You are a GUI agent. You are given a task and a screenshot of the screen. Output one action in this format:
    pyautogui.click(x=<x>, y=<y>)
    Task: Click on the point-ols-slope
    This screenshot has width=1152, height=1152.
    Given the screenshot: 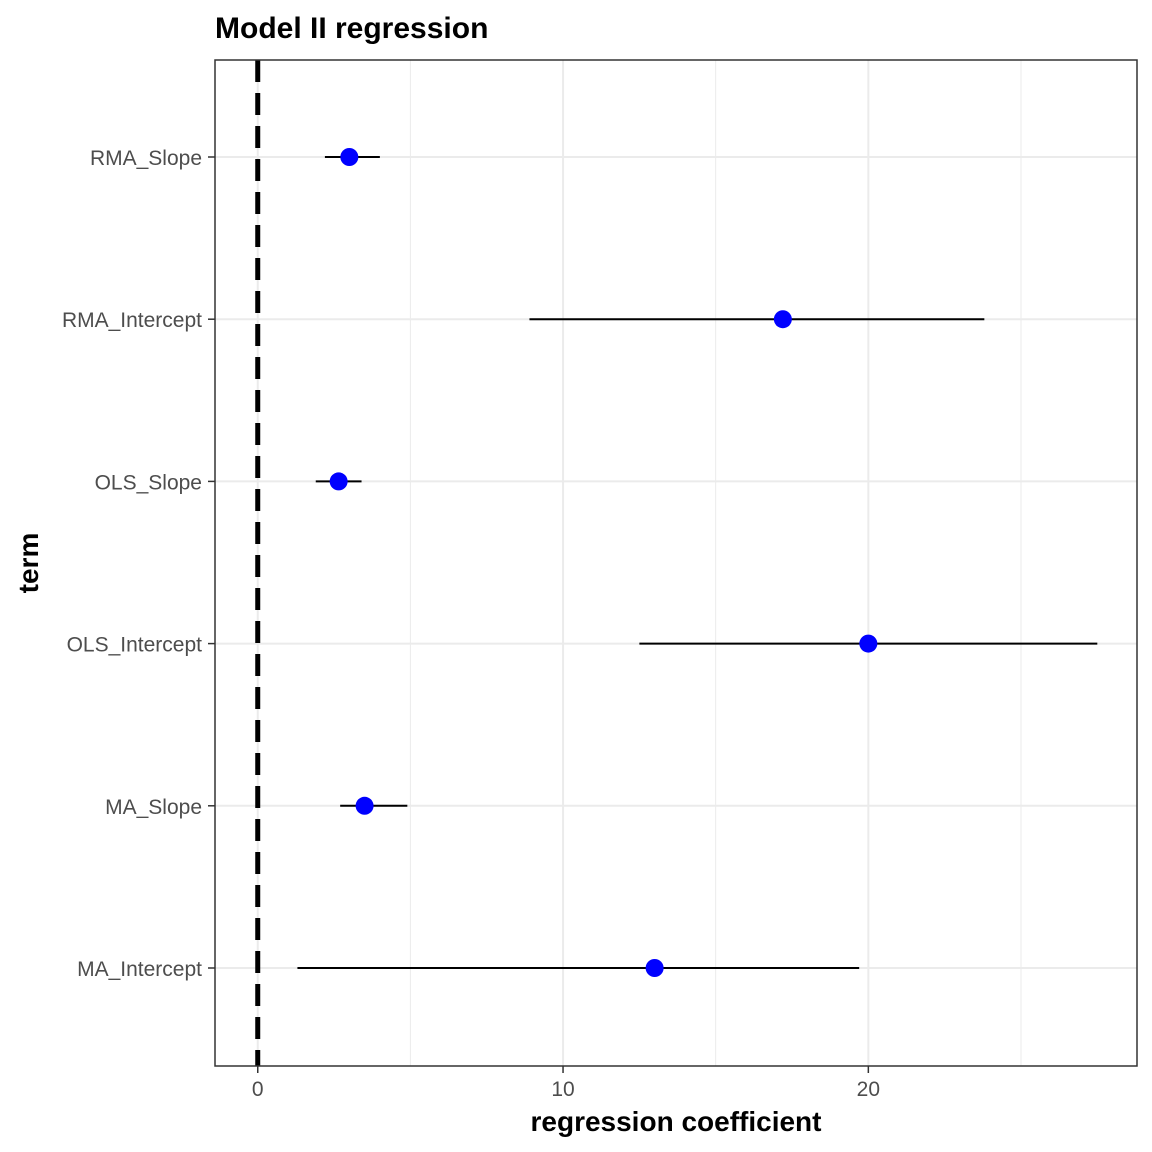 What is the action you would take?
    pyautogui.click(x=338, y=481)
    